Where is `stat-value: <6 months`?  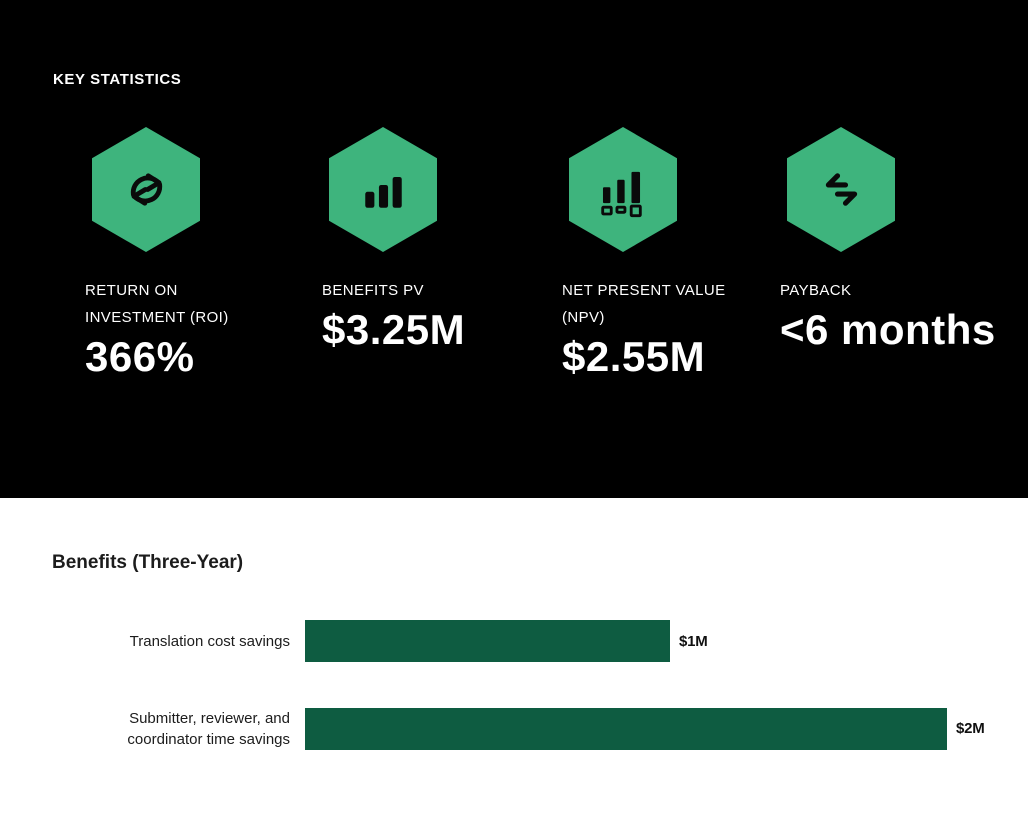 stat-value: <6 months is located at coordinates (888, 329).